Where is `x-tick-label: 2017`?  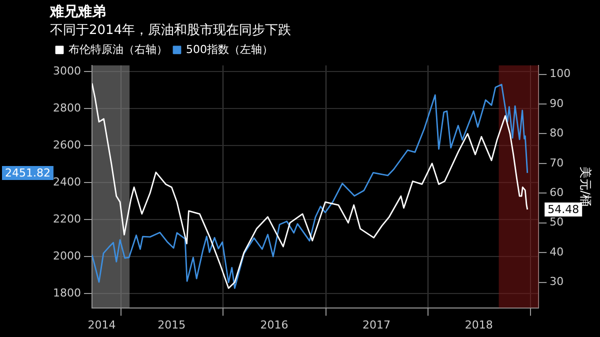 x-tick-label: 2017 is located at coordinates (376, 325).